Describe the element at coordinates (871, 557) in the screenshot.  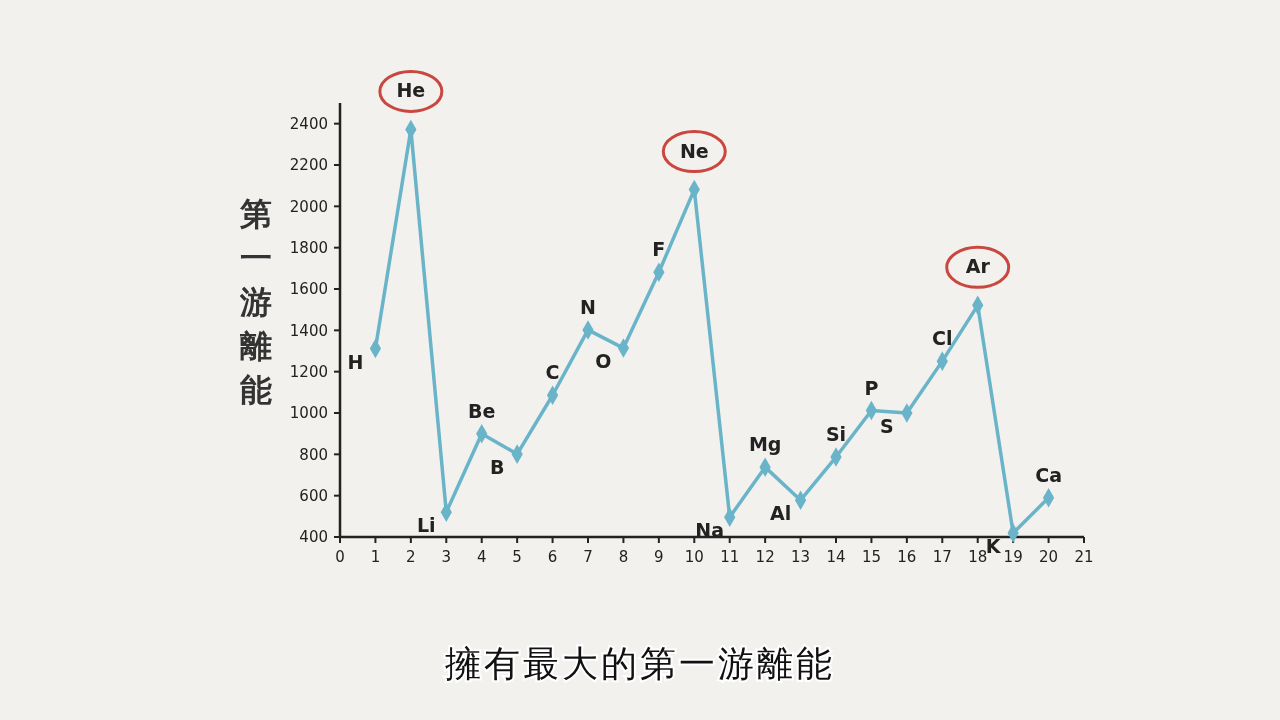
I see `x-tick-label: 15` at that location.